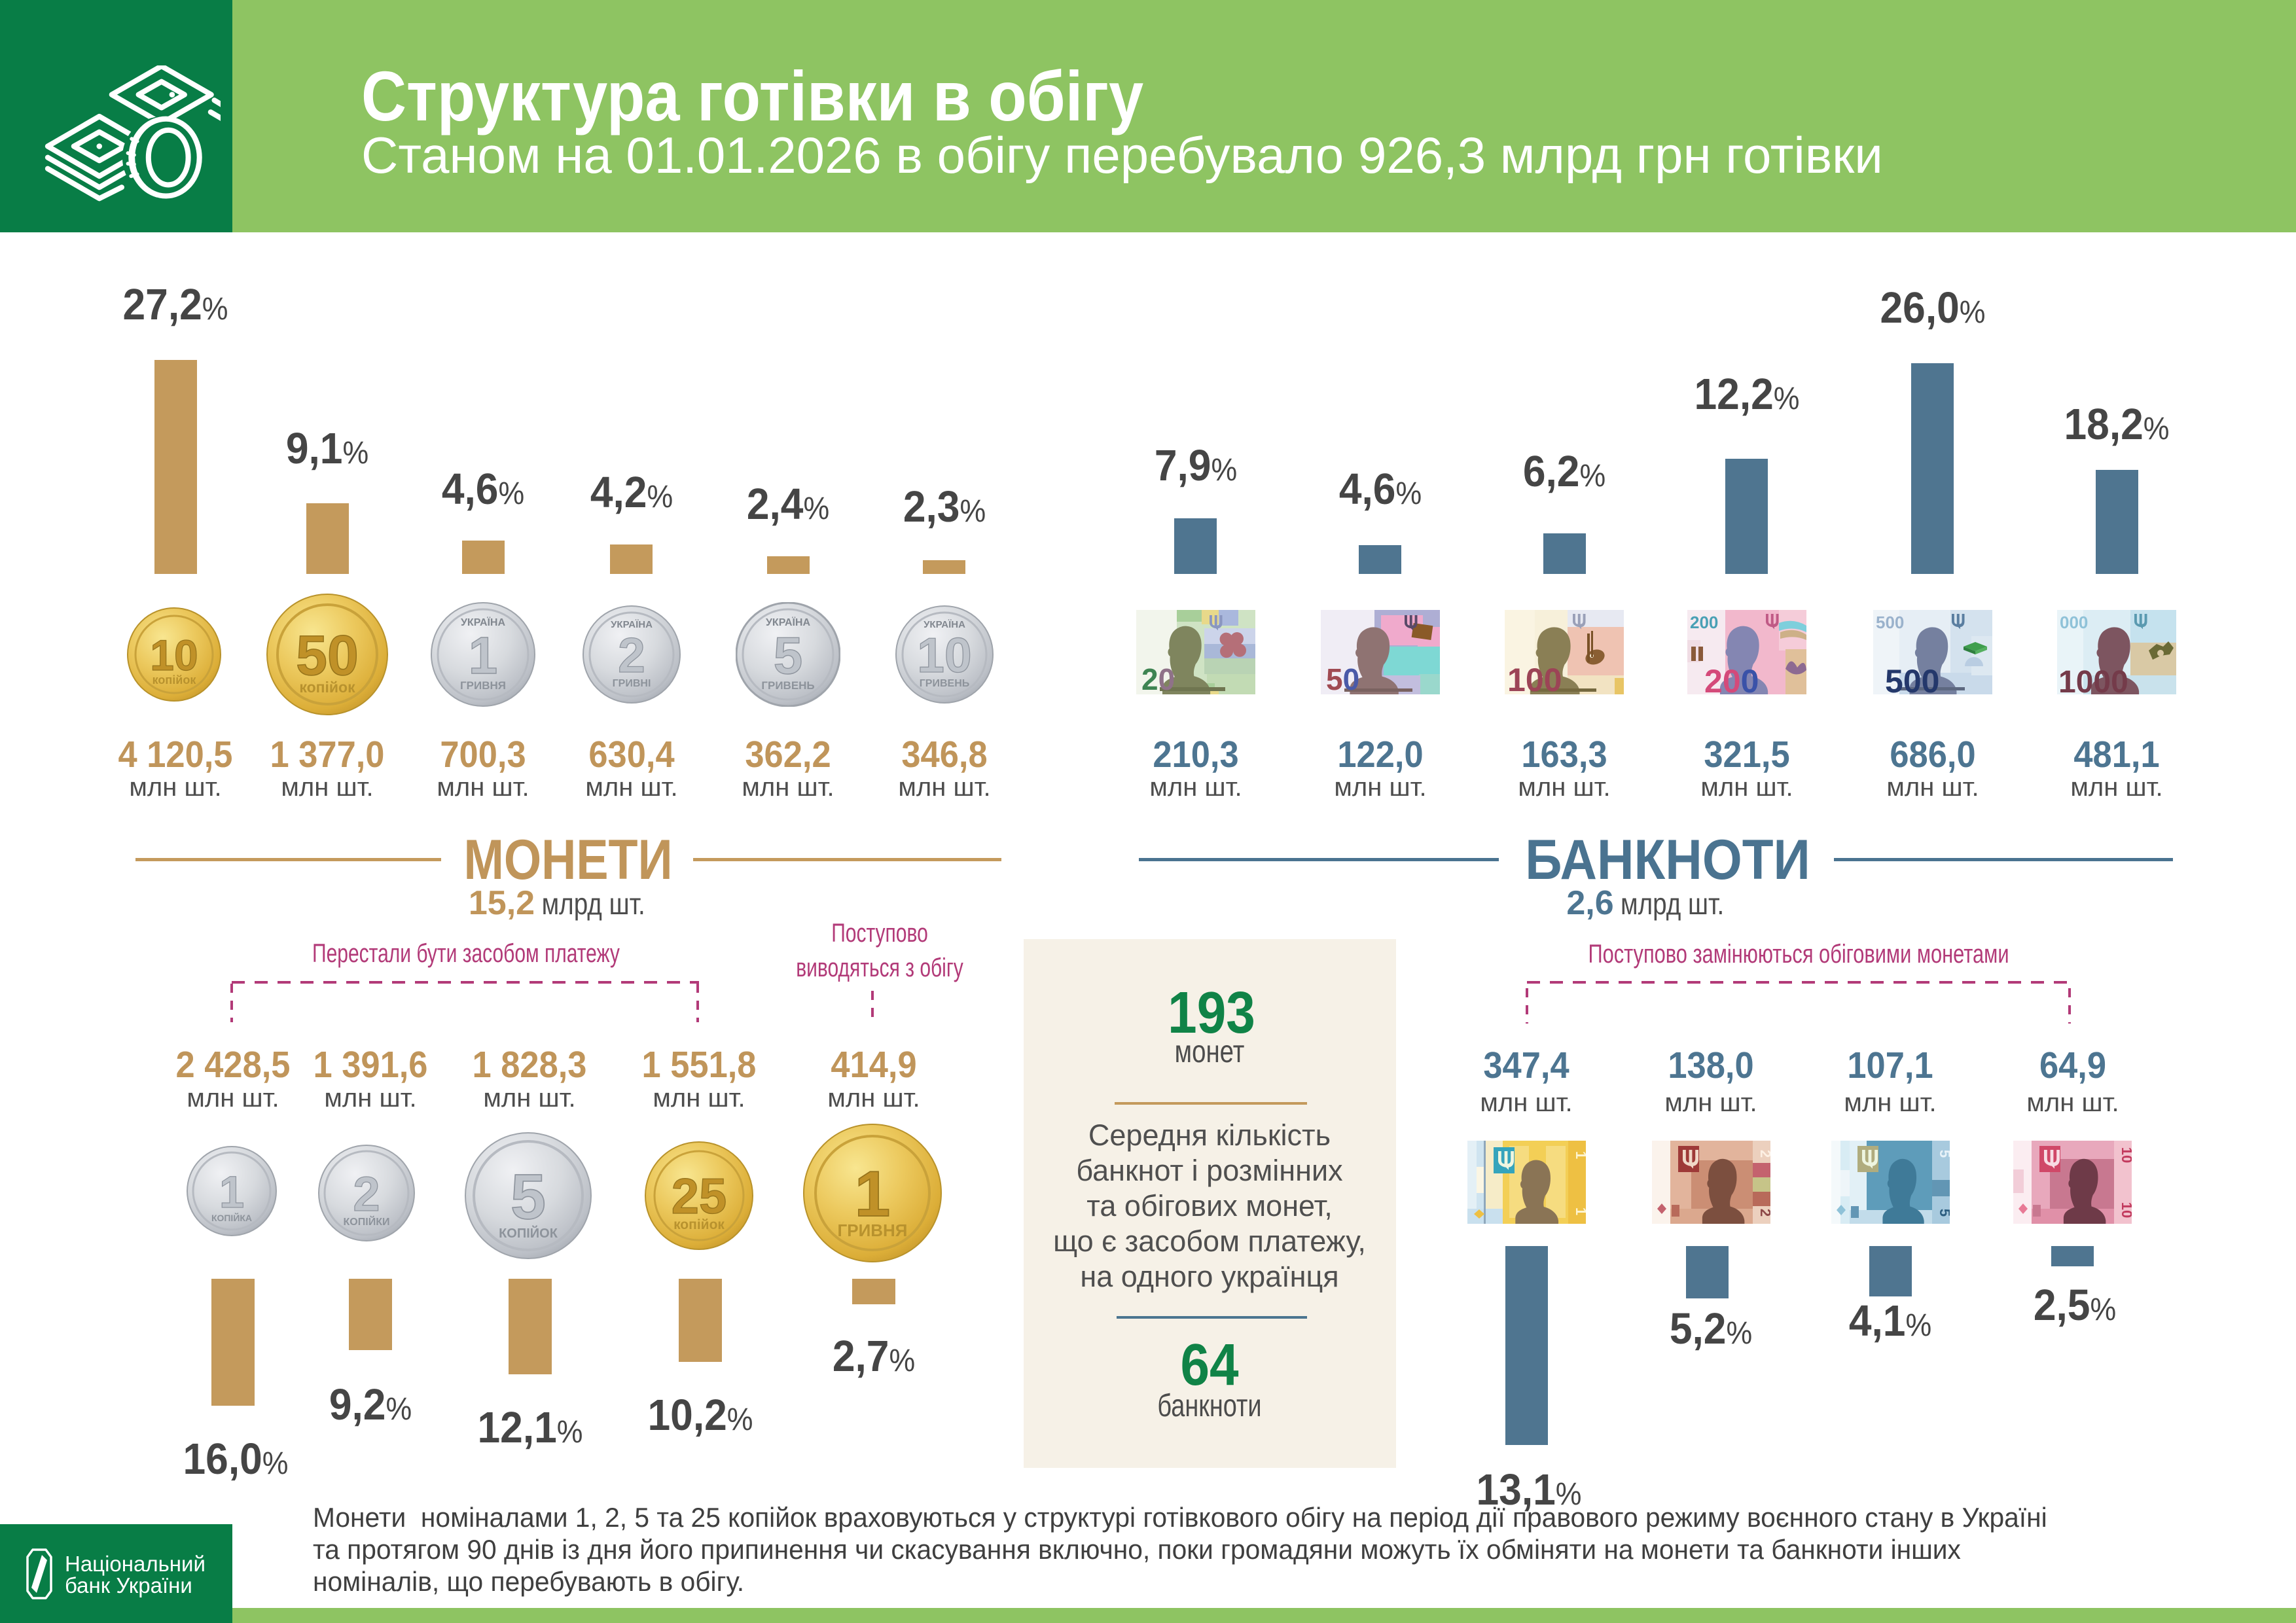  I want to click on svg-text: 000, so click(2074, 622).